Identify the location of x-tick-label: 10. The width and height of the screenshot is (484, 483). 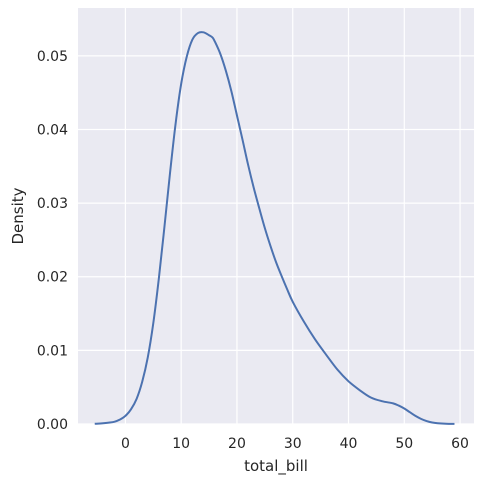
(181, 444).